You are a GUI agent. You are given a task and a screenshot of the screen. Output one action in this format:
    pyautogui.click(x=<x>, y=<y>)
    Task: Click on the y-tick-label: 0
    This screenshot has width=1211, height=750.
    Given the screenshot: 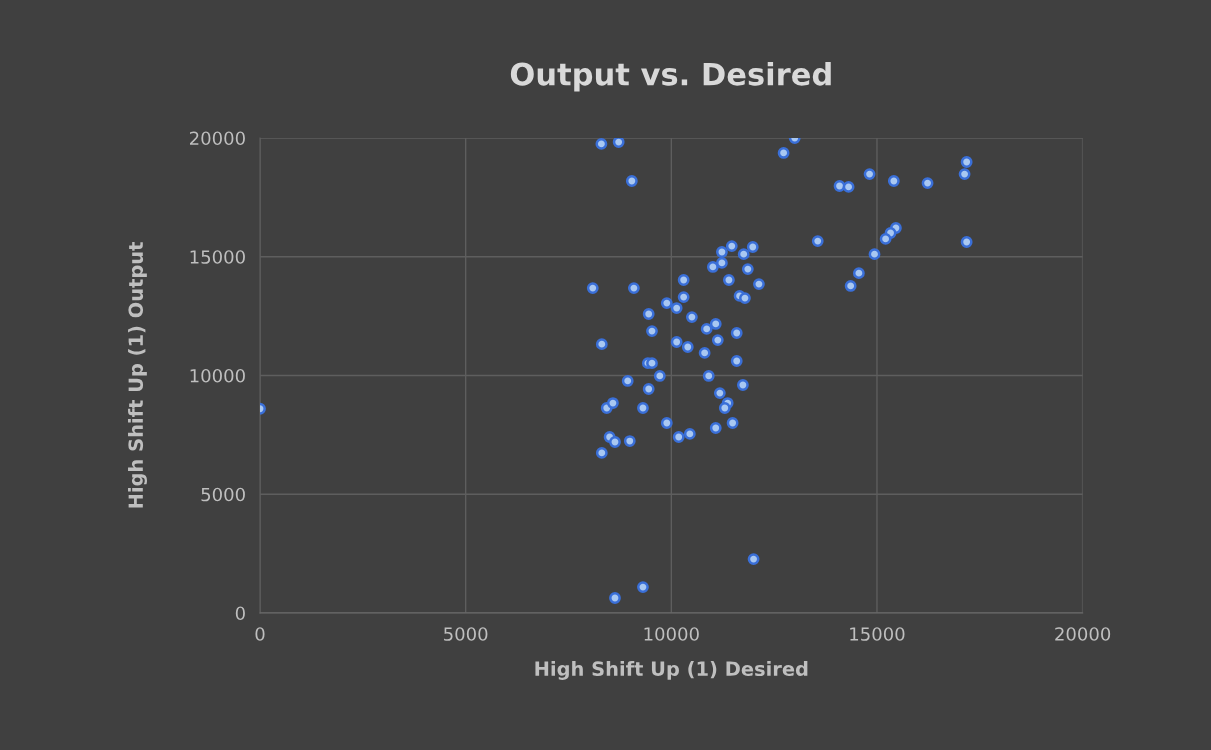 What is the action you would take?
    pyautogui.click(x=240, y=613)
    